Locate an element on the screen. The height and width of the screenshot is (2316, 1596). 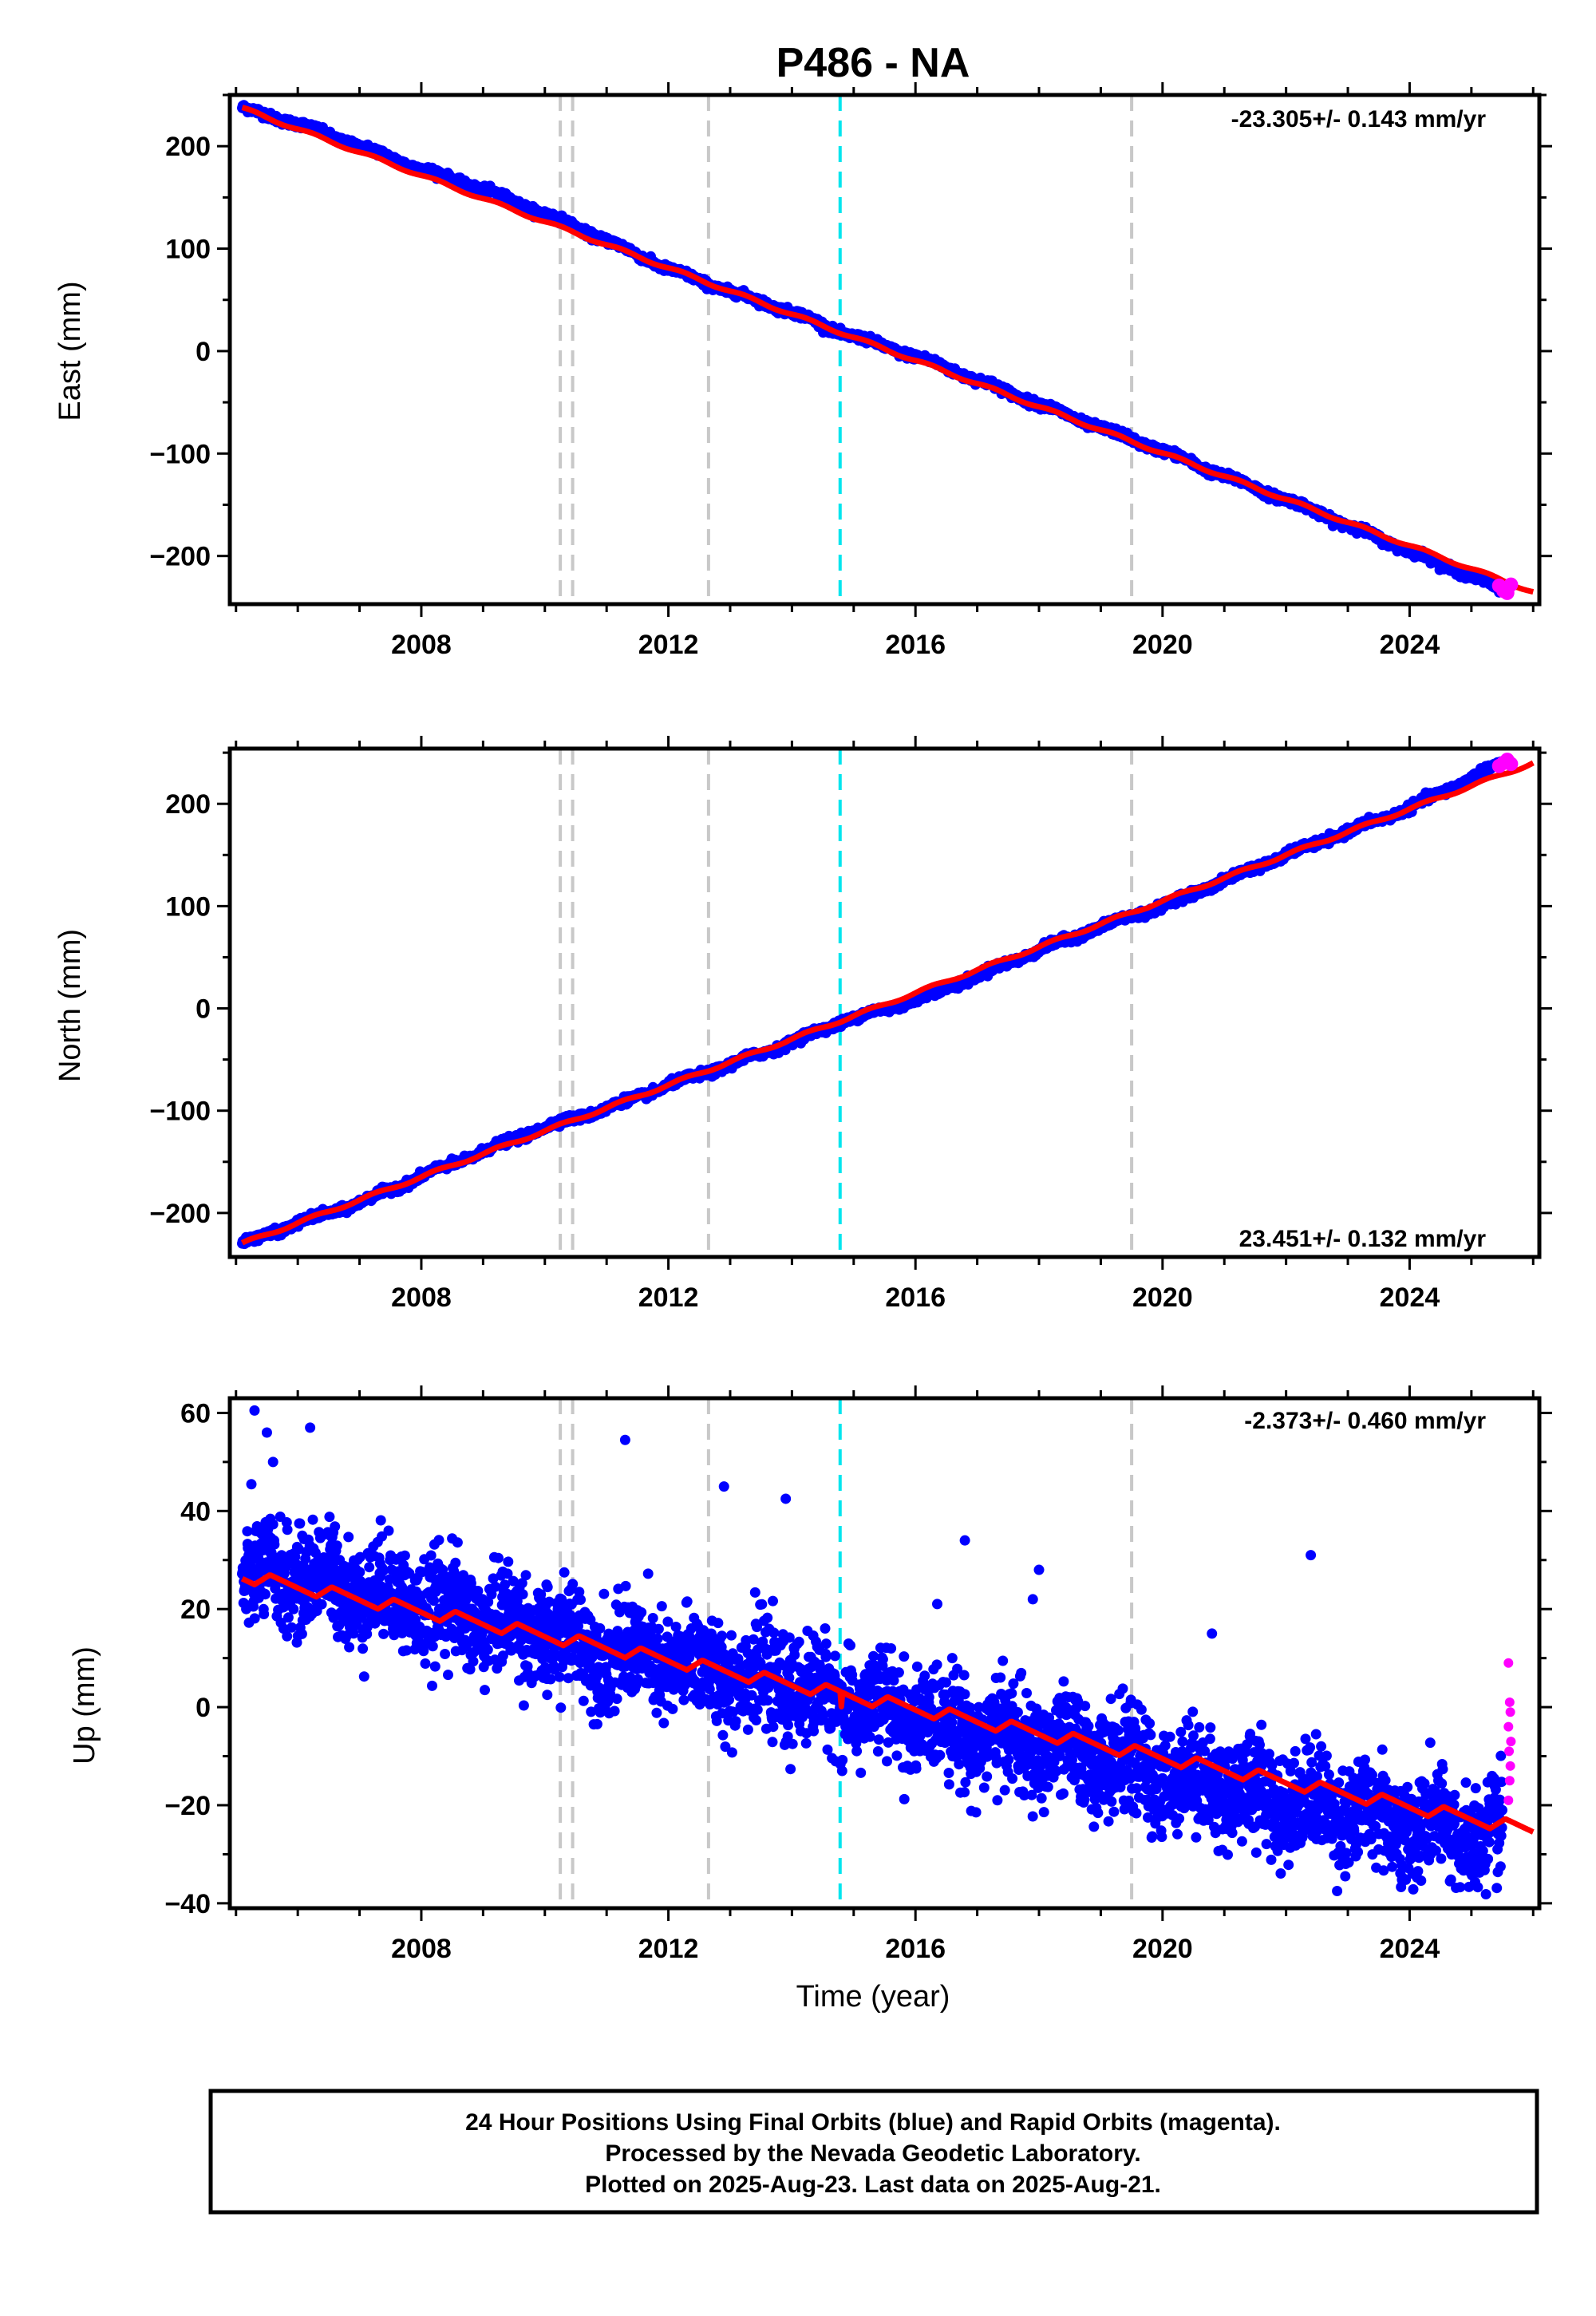
time-xlabel: Time (year) is located at coordinates (873, 1997).